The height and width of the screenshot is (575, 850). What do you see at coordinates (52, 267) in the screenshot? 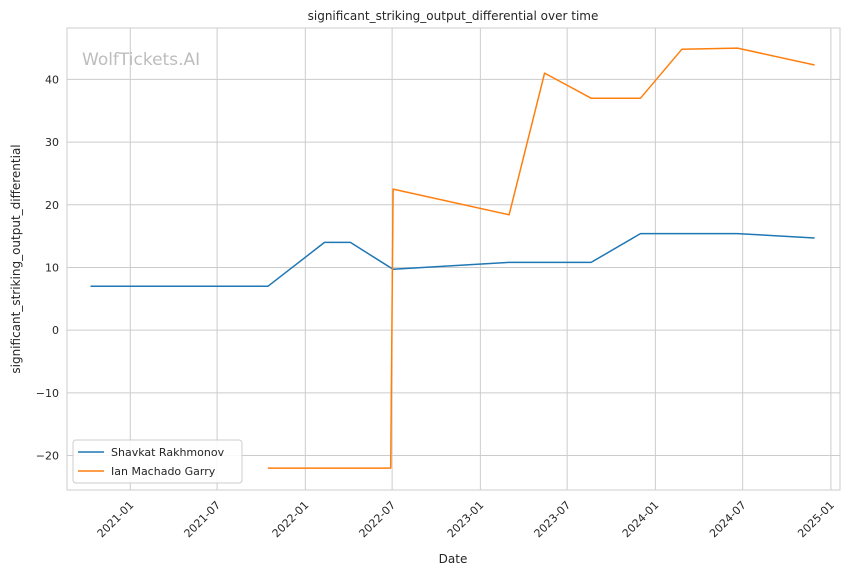
I see `y-tick-label: 10` at bounding box center [52, 267].